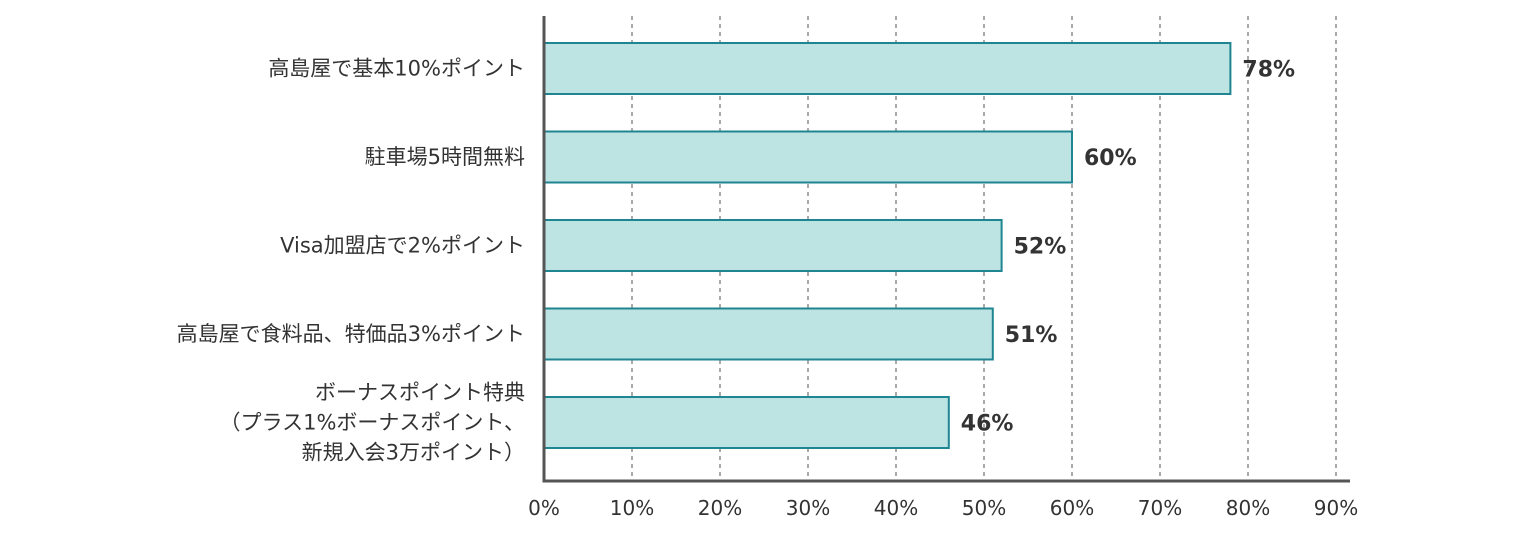 The image size is (1536, 558). I want to click on x-tick-label-5: 50%, so click(984, 508).